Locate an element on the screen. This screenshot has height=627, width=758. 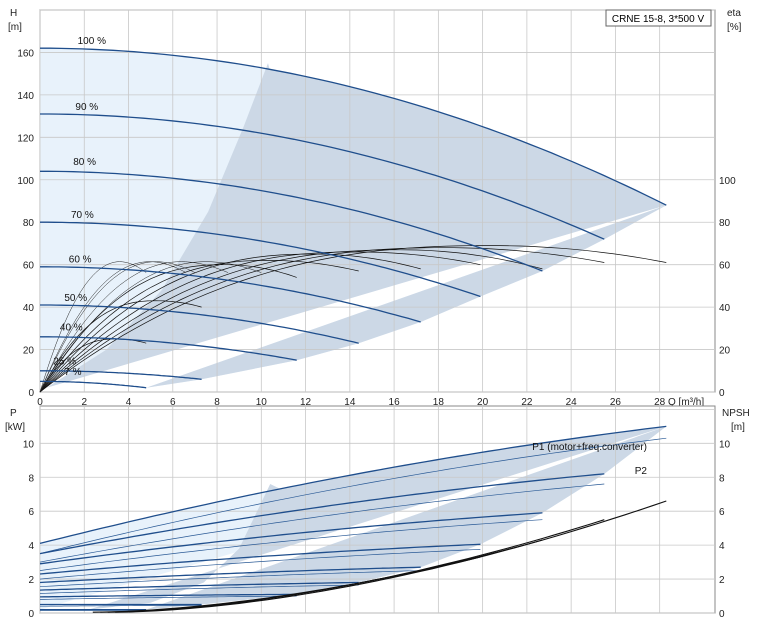
bottom-right-tick: 2 is located at coordinates (722, 580).